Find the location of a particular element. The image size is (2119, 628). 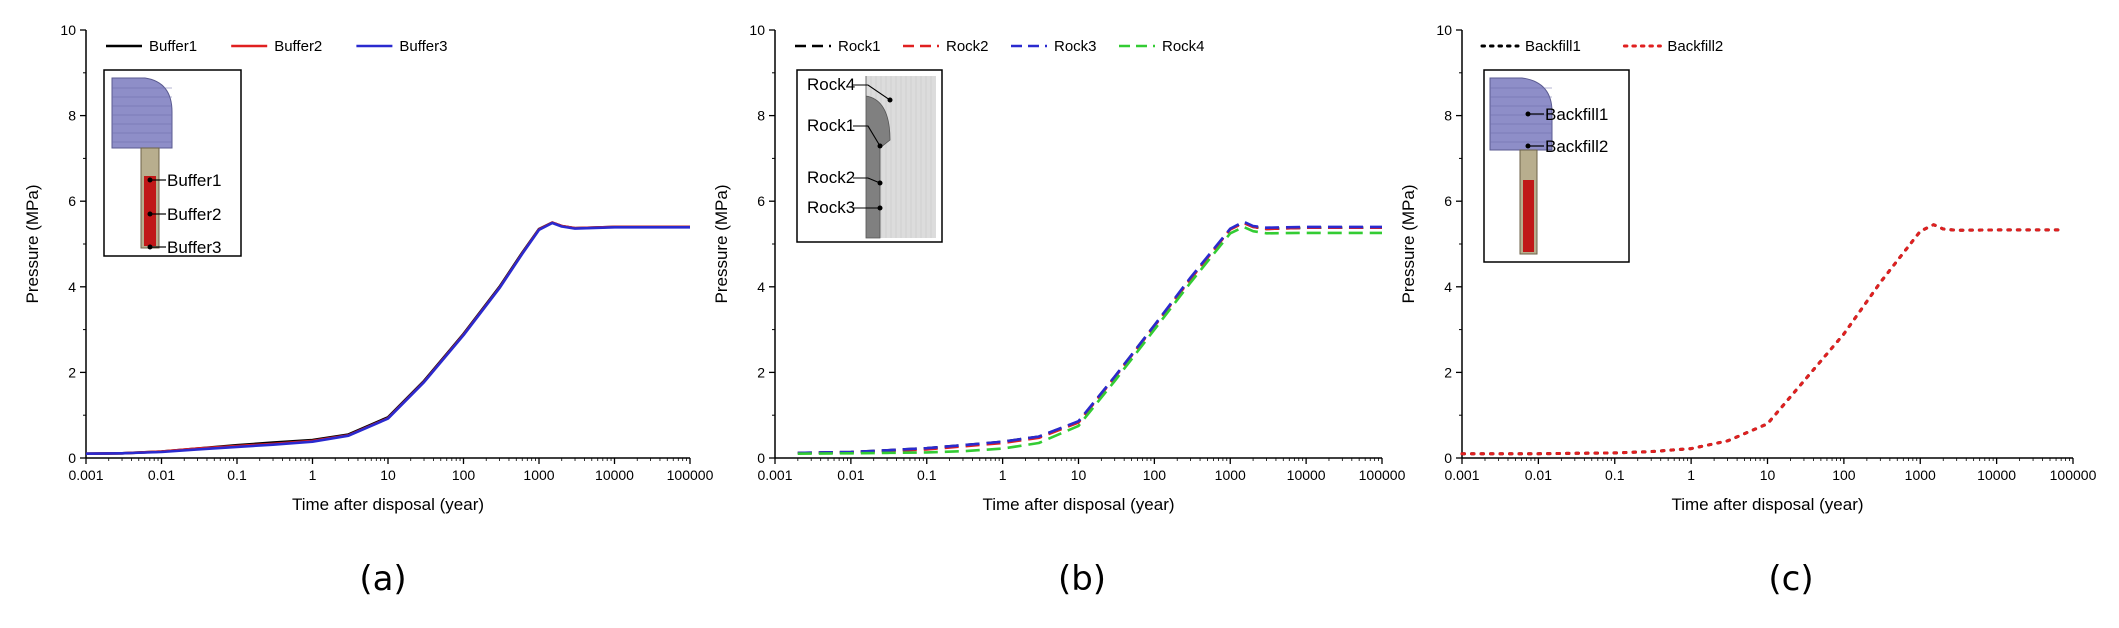

legend-label-backfill1: Backfill1 is located at coordinates (1553, 46).